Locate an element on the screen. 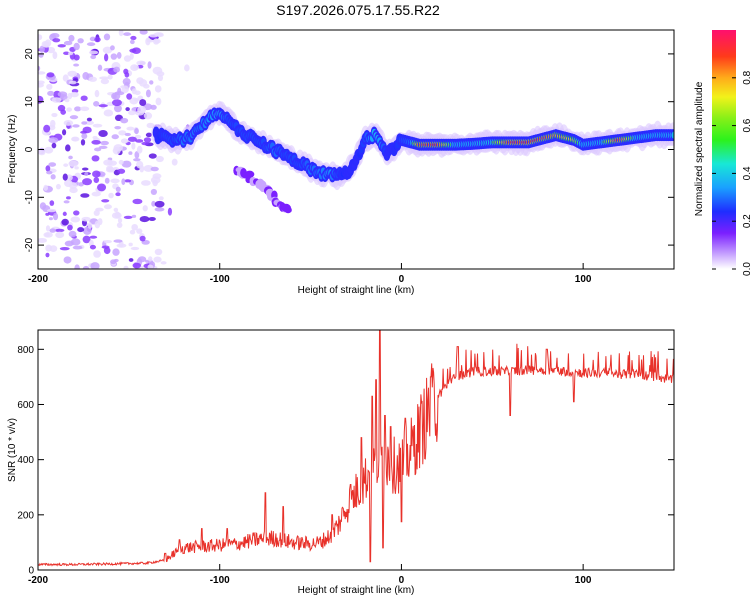 This screenshot has height=600, width=750. x-tick-label: 100 is located at coordinates (583, 580).